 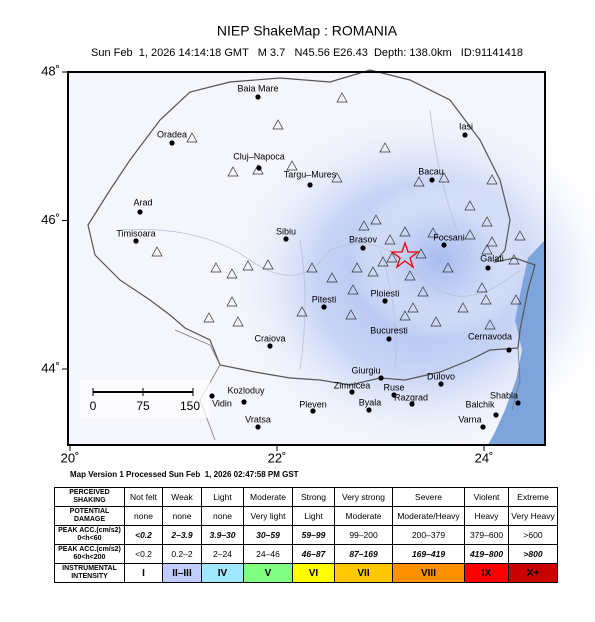 I want to click on legend-cell: >800, so click(x=533, y=554).